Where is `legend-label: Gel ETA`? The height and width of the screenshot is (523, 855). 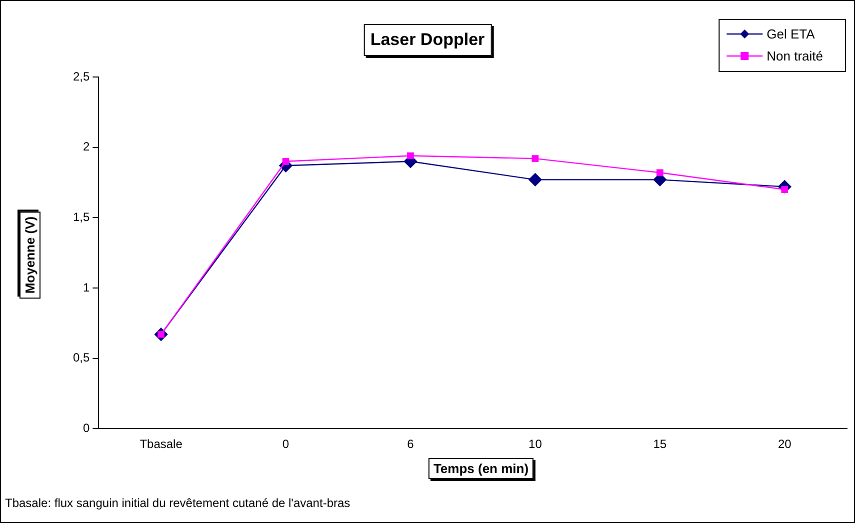
legend-label: Gel ETA is located at coordinates (791, 34).